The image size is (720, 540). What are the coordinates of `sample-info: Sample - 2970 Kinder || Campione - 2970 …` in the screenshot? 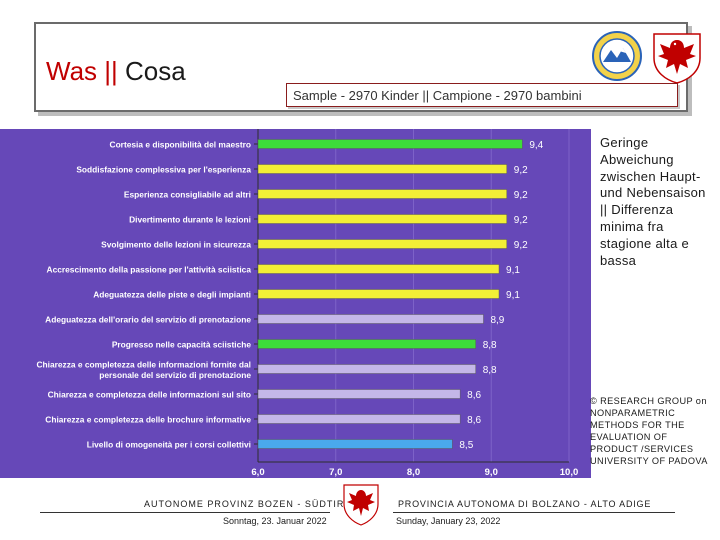 It's located at (482, 95).